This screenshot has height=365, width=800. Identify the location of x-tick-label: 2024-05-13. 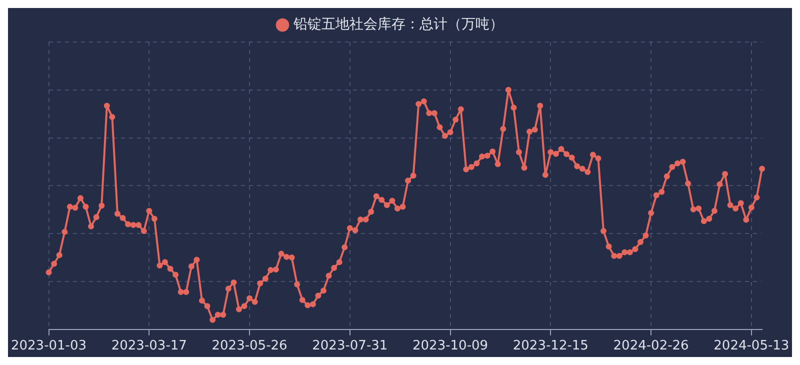
(752, 346).